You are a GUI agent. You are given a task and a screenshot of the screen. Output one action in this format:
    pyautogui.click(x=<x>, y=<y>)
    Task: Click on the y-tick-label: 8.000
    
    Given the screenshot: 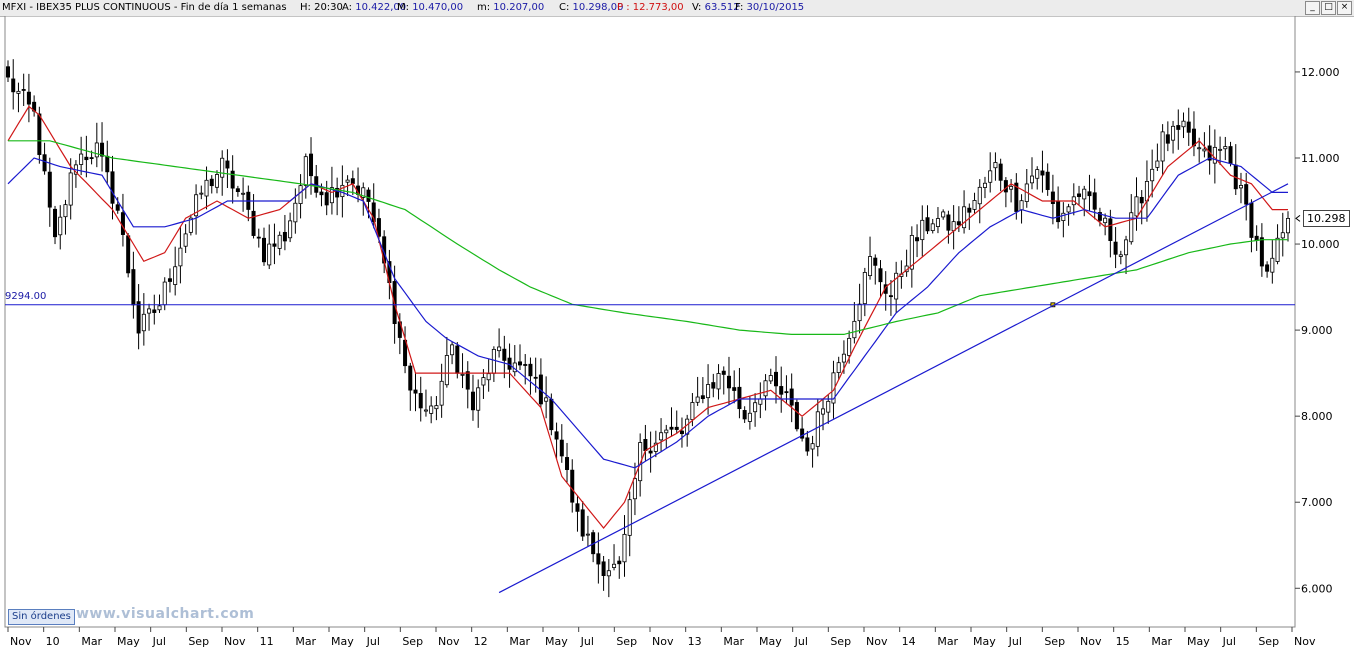 What is the action you would take?
    pyautogui.click(x=1317, y=416)
    